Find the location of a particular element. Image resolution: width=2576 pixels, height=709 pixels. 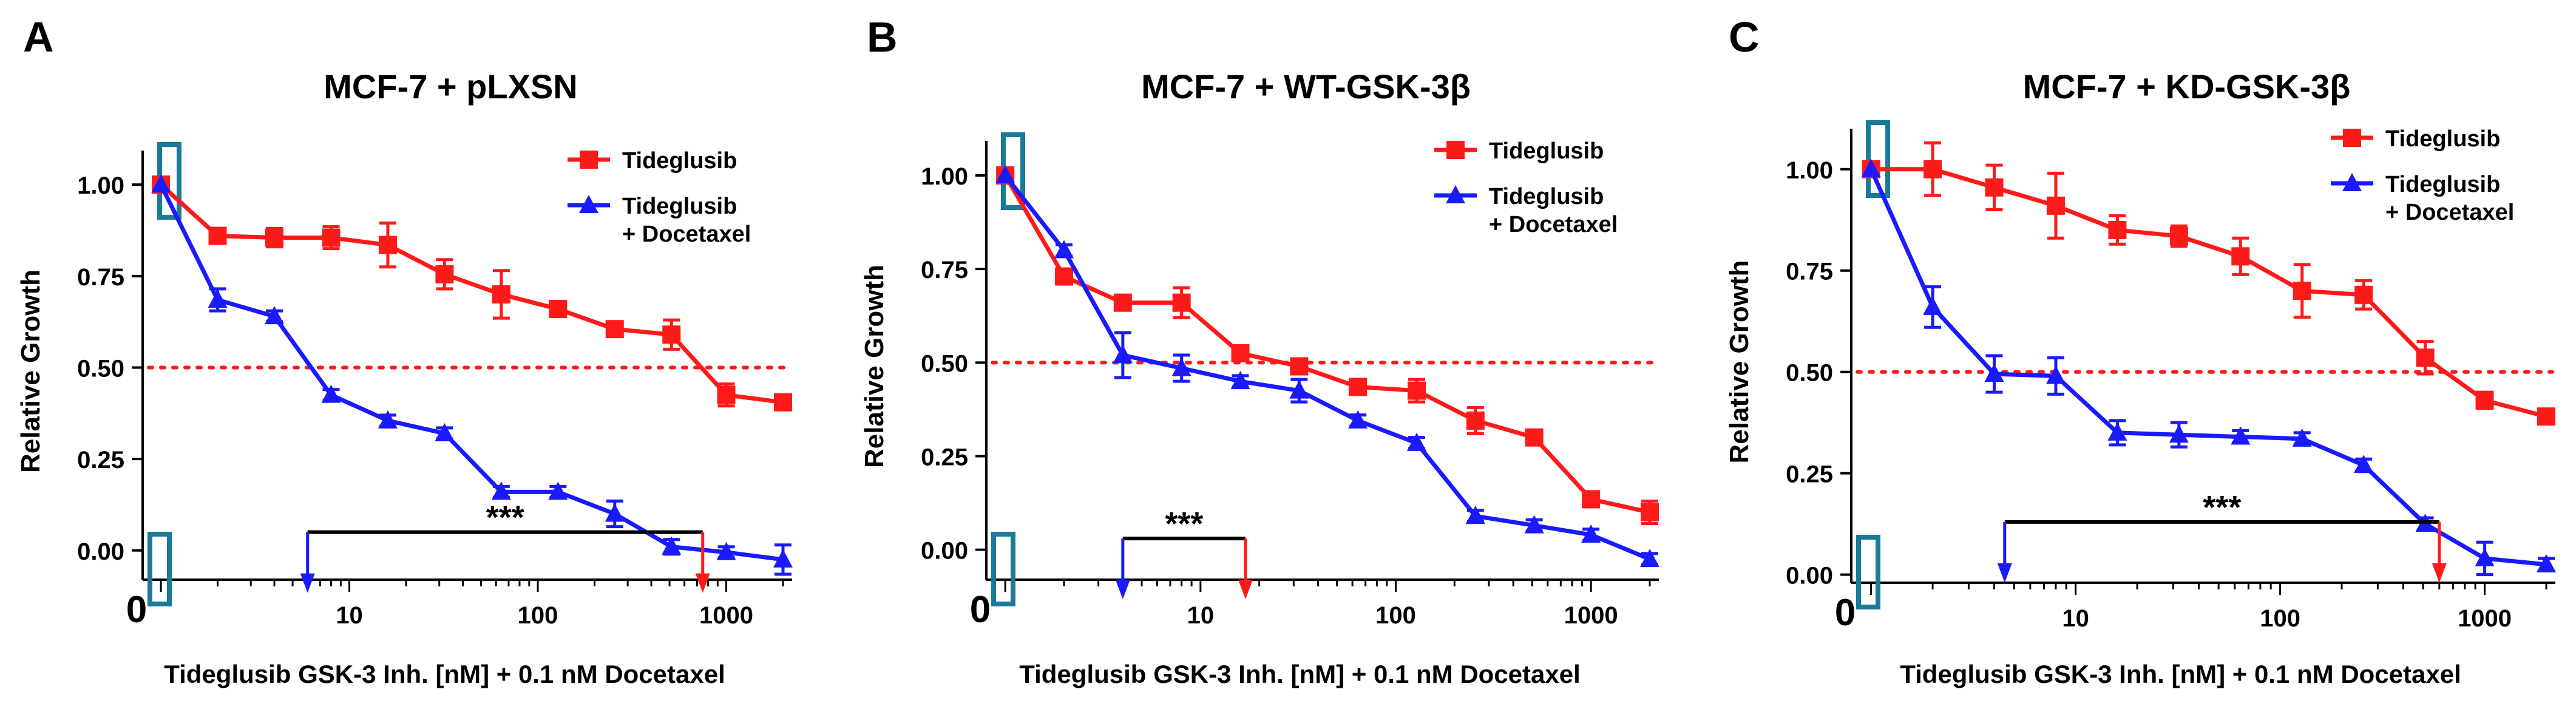

arrowhead-blue is located at coordinates (307, 583).